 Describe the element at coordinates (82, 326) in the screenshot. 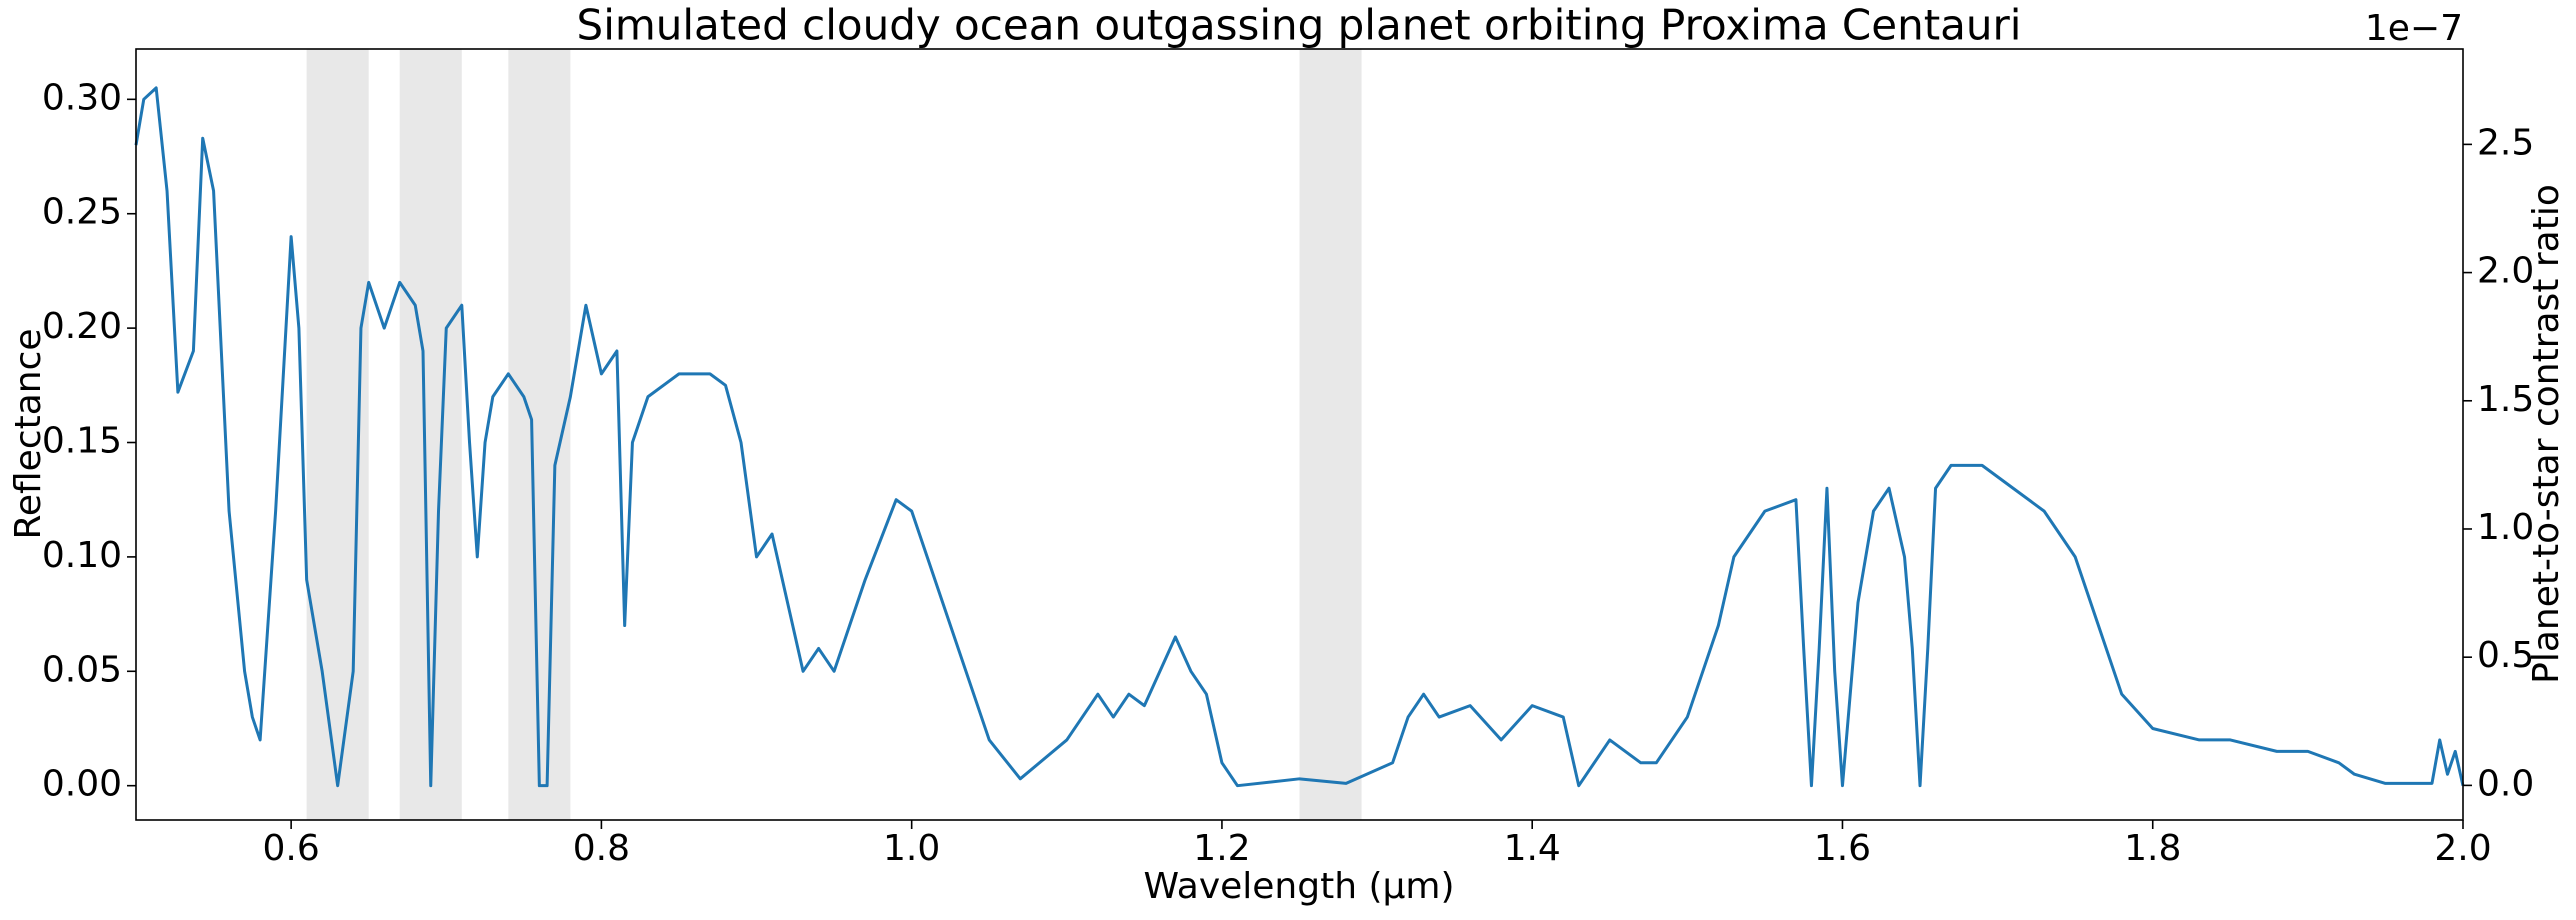

I see `y-tick-label: 0.20` at that location.